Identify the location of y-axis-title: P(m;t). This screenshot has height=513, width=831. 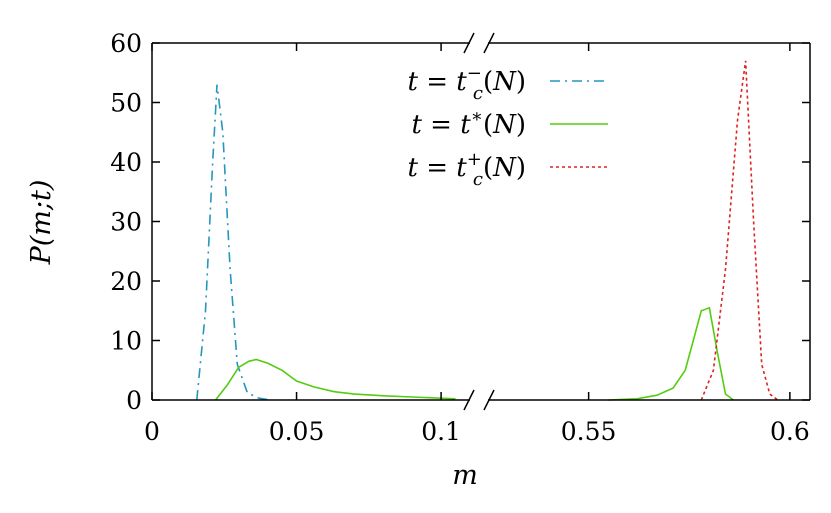
(41, 223).